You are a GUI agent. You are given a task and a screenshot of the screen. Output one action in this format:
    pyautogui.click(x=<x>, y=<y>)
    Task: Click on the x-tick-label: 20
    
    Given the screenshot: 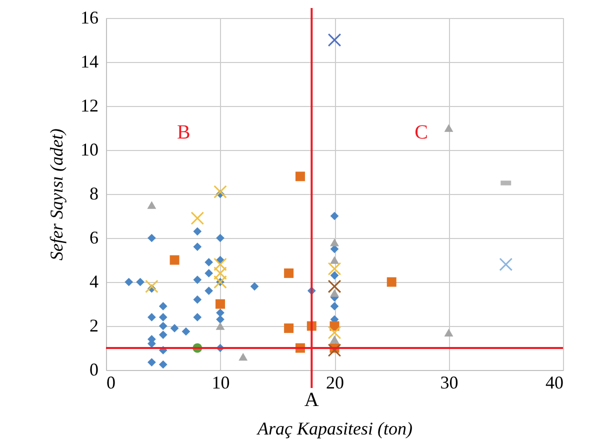 What is the action you would take?
    pyautogui.click(x=335, y=382)
    